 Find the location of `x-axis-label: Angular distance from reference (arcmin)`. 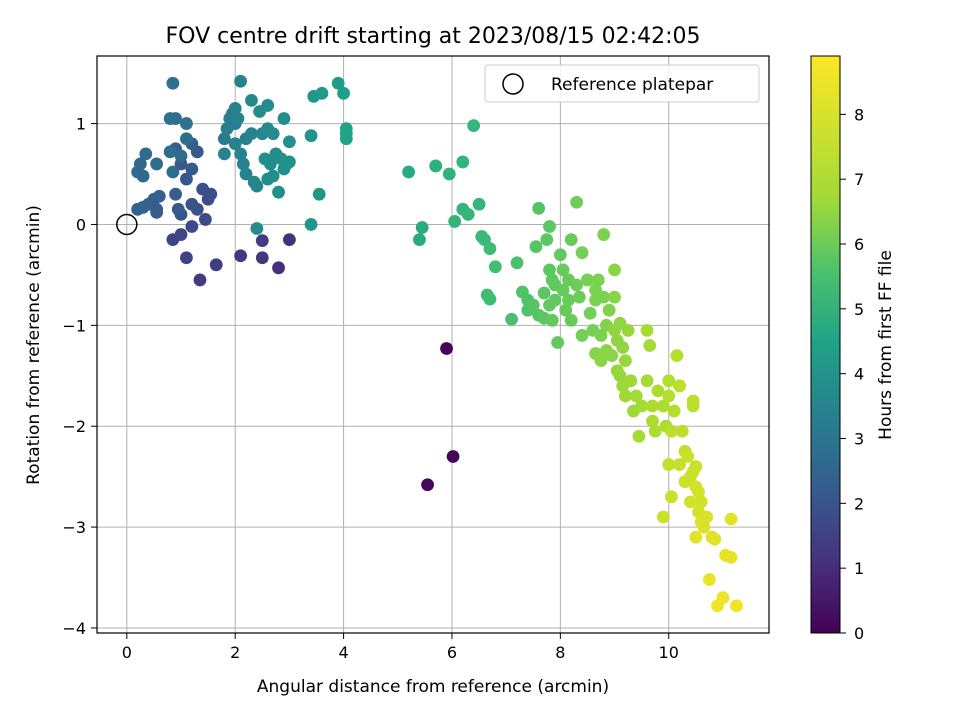

x-axis-label: Angular distance from reference (arcmin) is located at coordinates (433, 687).